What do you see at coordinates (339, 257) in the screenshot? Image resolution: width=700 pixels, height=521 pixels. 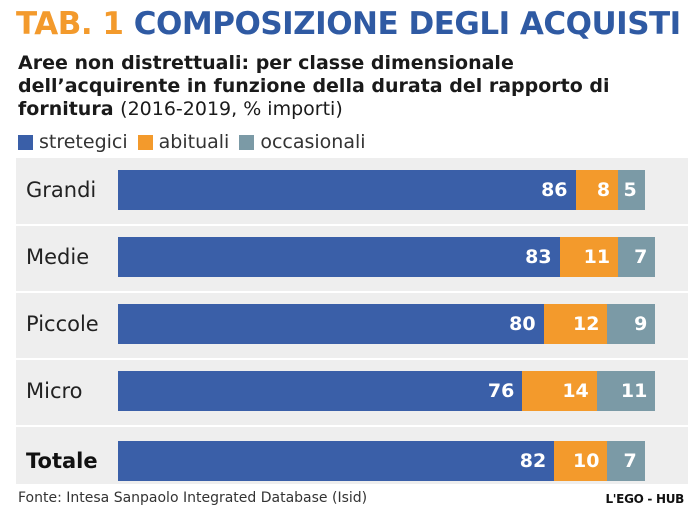 I see `bar-stretegici-medie` at bounding box center [339, 257].